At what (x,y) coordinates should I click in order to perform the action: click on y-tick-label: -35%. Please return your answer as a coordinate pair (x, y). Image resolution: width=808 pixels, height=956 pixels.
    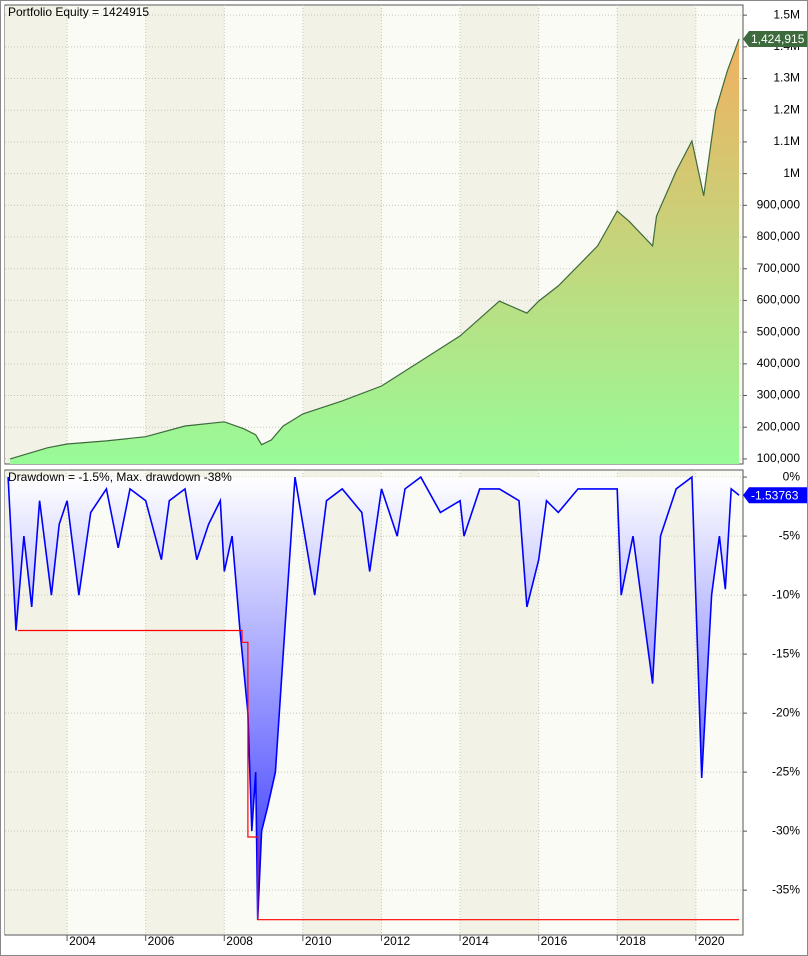
    Looking at the image, I should click on (786, 889).